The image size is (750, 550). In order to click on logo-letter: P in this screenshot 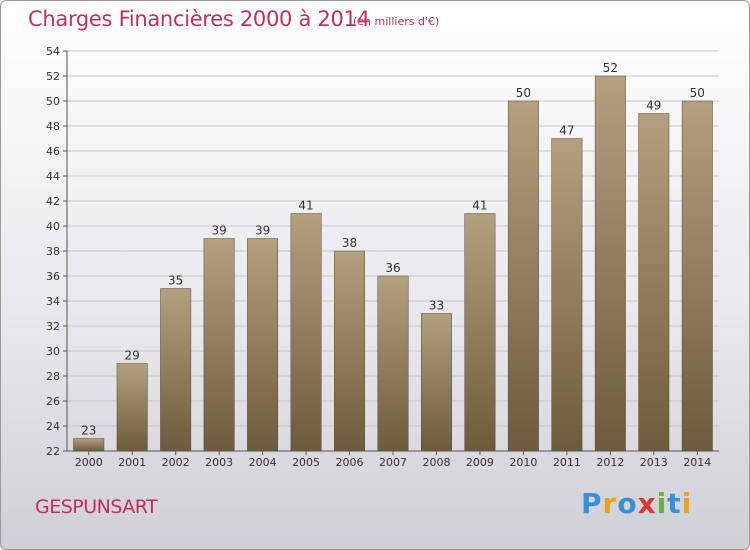, I will do `click(592, 503)`.